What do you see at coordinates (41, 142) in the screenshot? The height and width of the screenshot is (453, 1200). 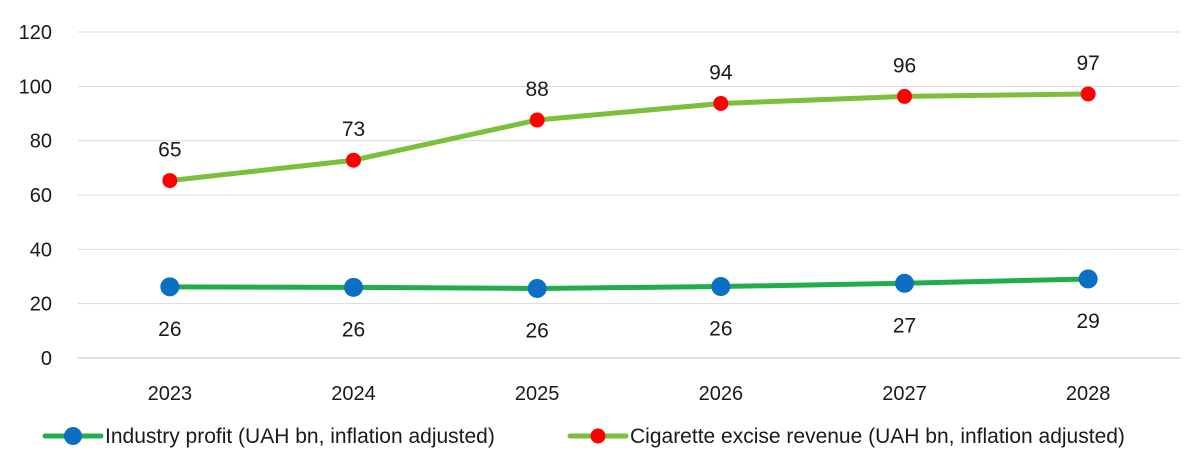 I see `y-tick-label: 80` at bounding box center [41, 142].